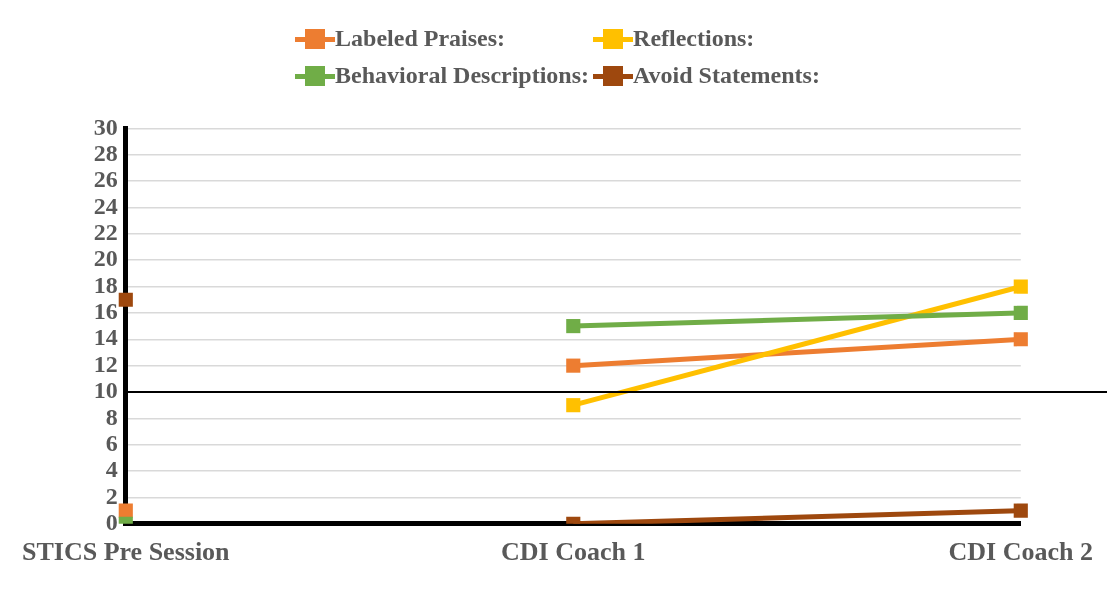 This screenshot has height=591, width=1115. Describe the element at coordinates (111, 469) in the screenshot. I see `y-tick-label: 4` at that location.